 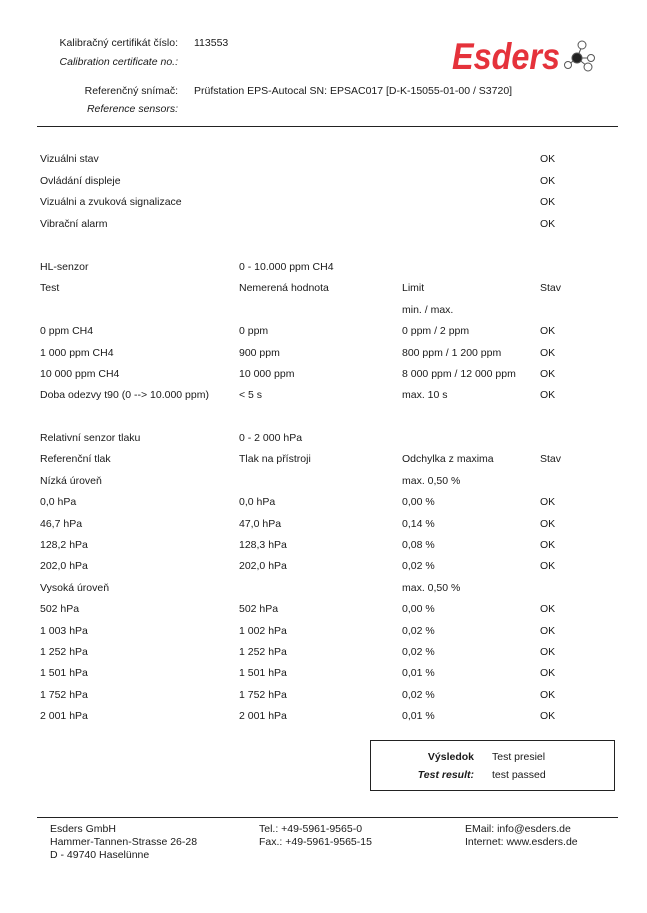 I want to click on footer-email: EMail: info@esders.de, so click(x=518, y=829).